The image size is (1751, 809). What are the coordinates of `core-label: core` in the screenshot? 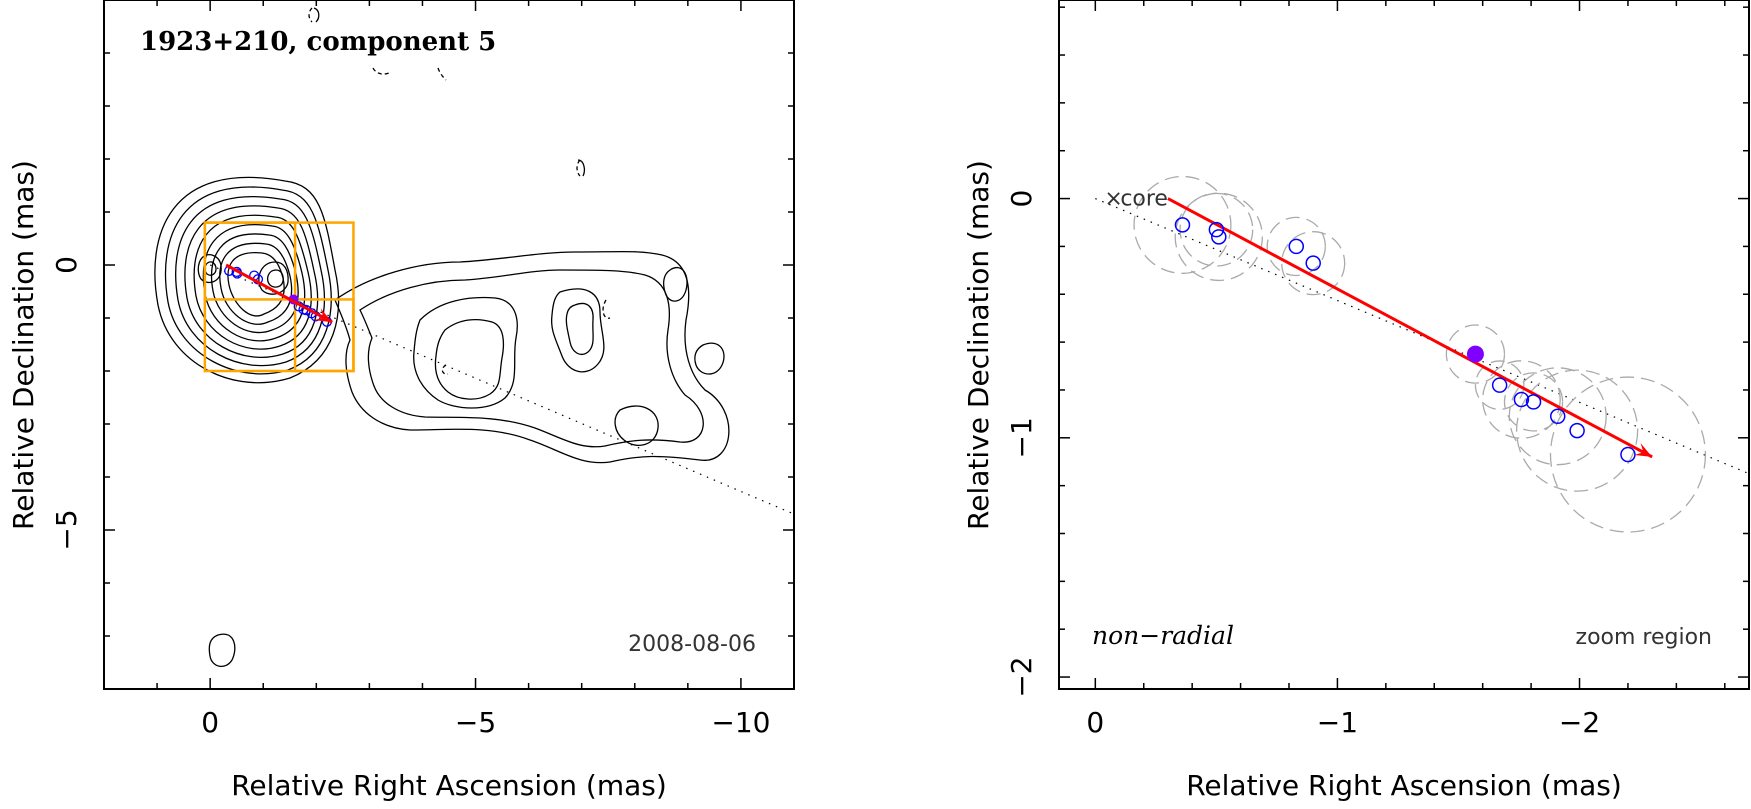 It's located at (1144, 199).